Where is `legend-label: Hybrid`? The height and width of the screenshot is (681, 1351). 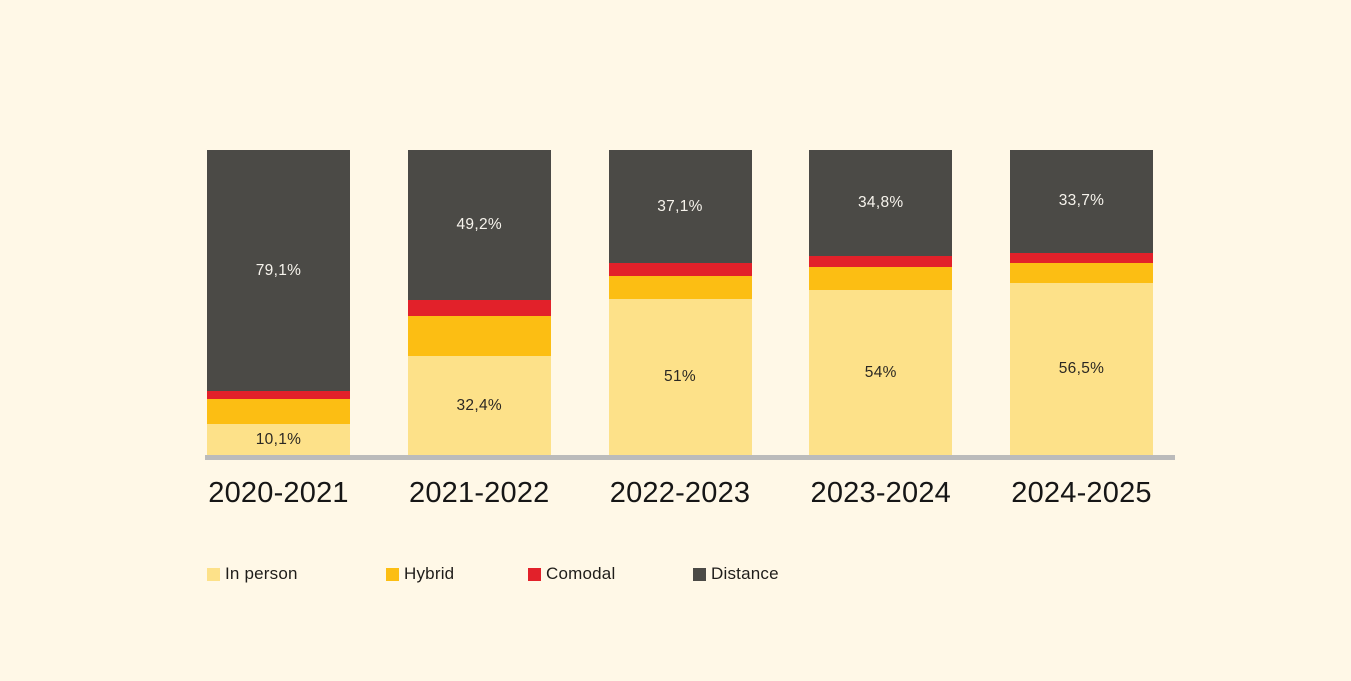 legend-label: Hybrid is located at coordinates (429, 573).